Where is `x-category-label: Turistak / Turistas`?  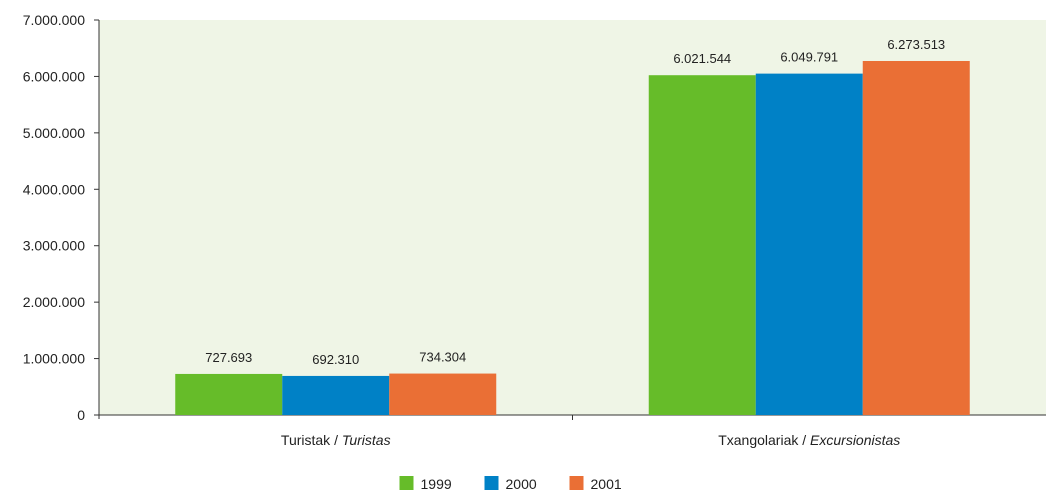
x-category-label: Turistak / Turistas is located at coordinates (336, 440).